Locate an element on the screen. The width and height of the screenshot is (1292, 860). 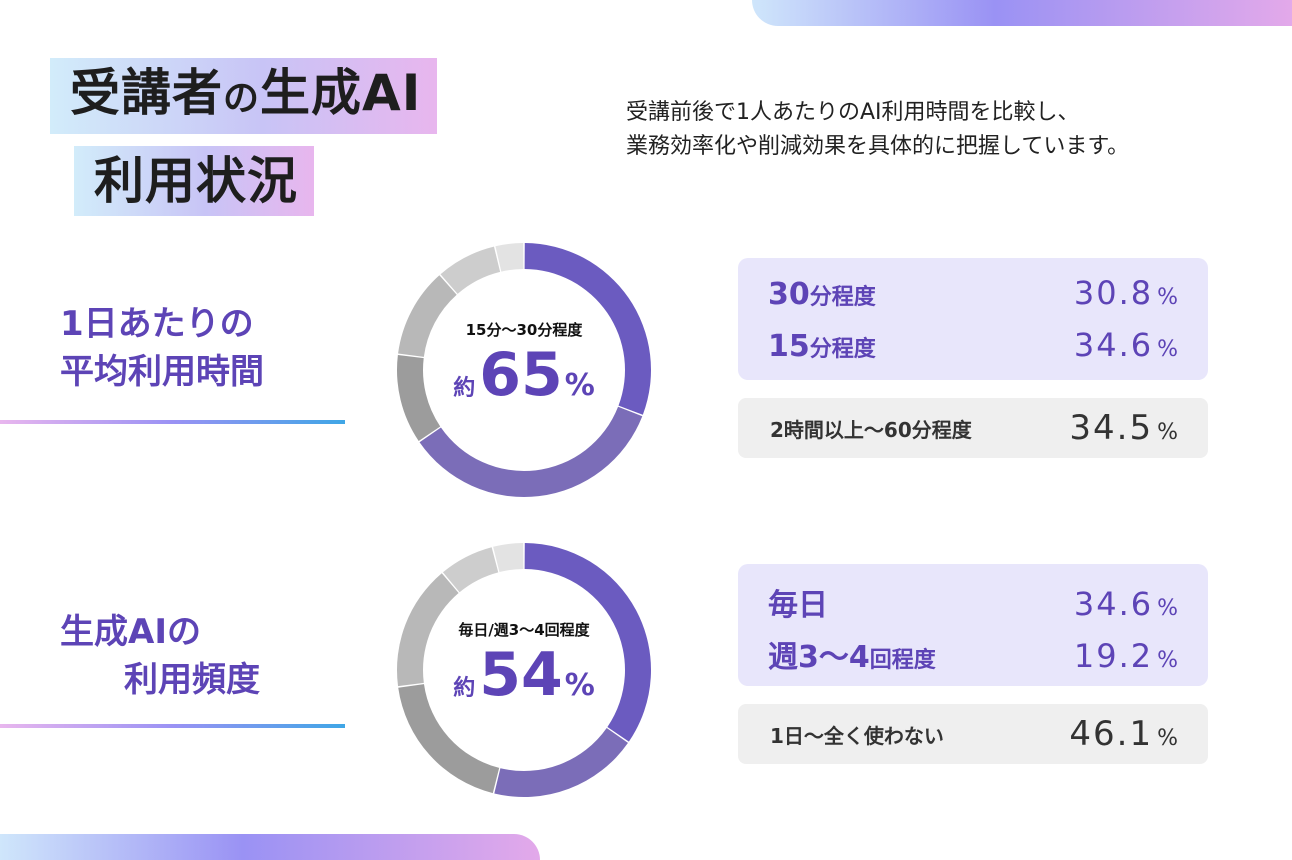
section2-center-value: 約 54 % is located at coordinates (524, 675).